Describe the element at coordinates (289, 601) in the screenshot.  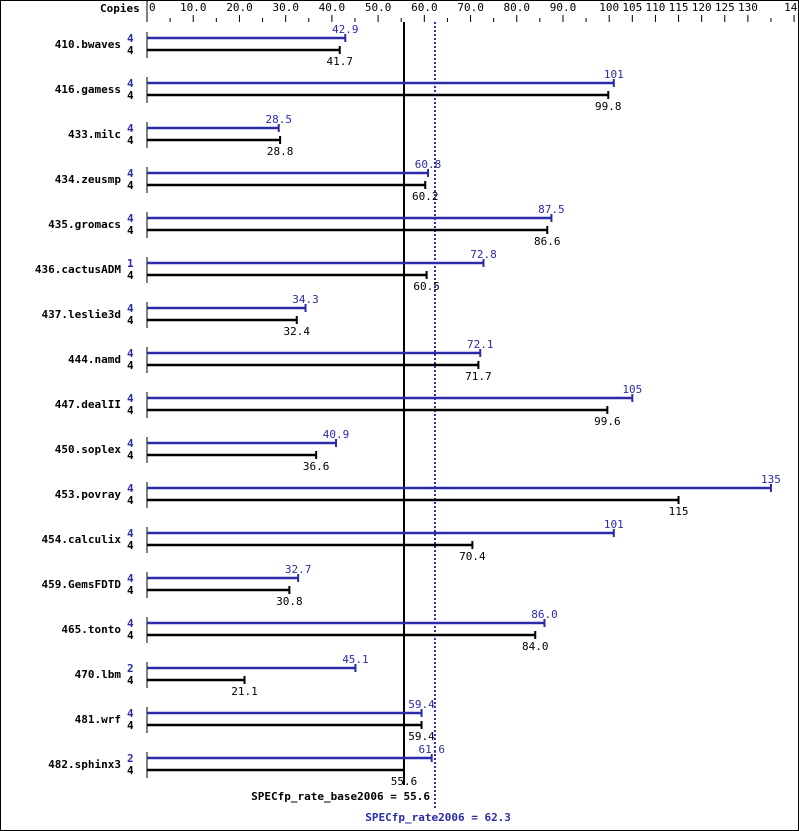
I see `base-value-label: 30.8` at that location.